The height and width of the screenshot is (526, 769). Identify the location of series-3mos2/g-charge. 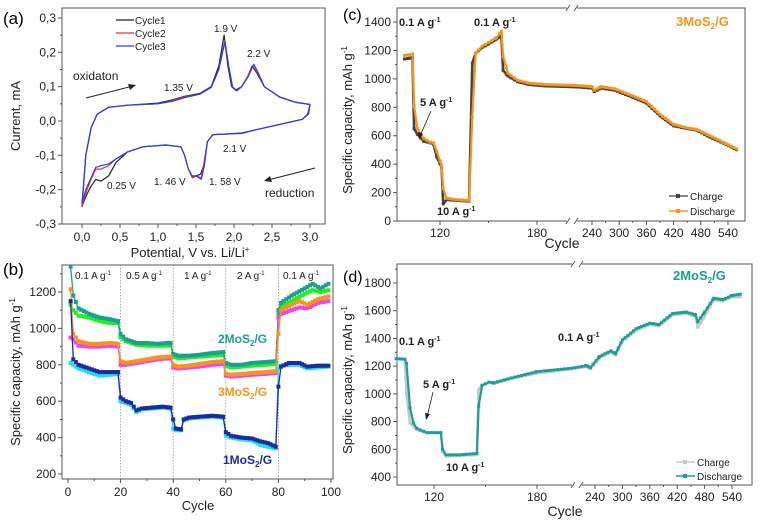
(199, 332).